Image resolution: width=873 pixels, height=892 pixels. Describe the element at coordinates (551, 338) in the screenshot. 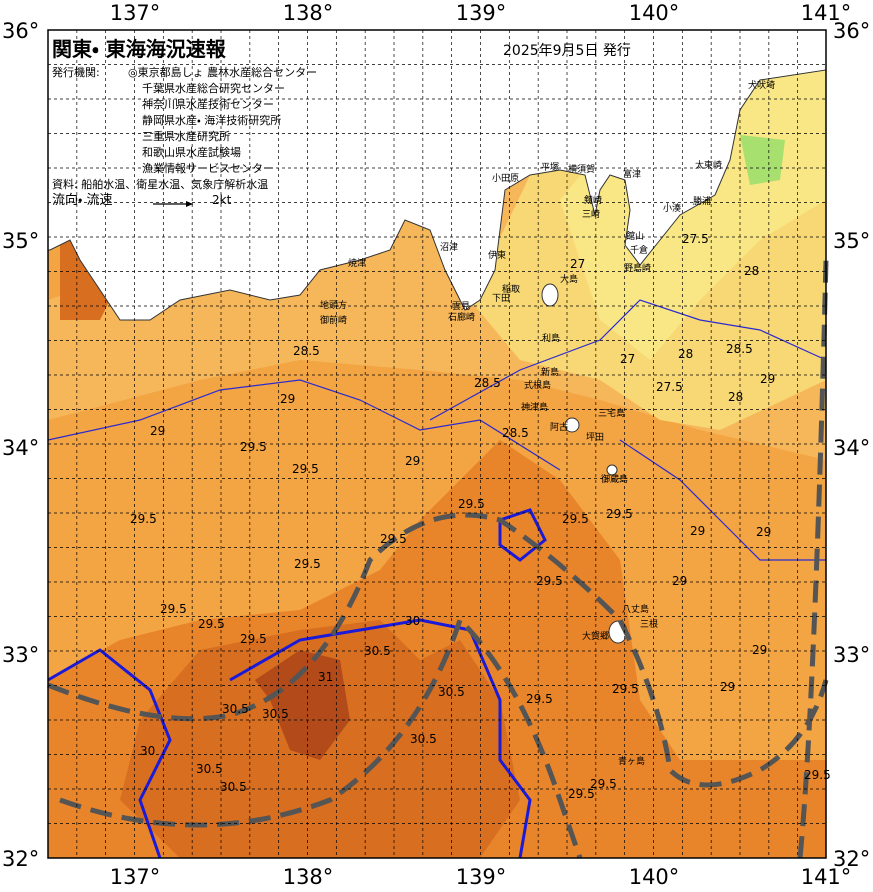

I see `place-name: 利島` at that location.